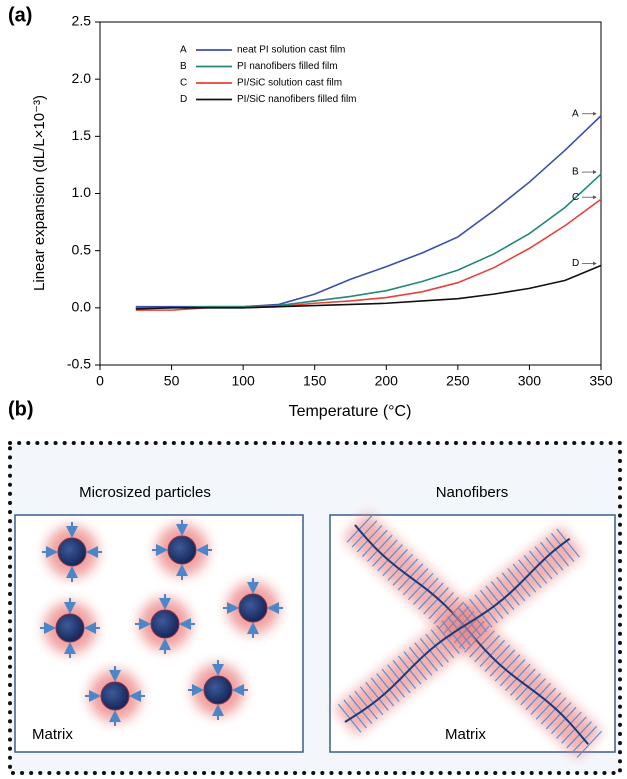 This screenshot has width=627, height=779. Describe the element at coordinates (297, 99) in the screenshot. I see `legend-label: PI/SiC nanofibers filled film` at that location.